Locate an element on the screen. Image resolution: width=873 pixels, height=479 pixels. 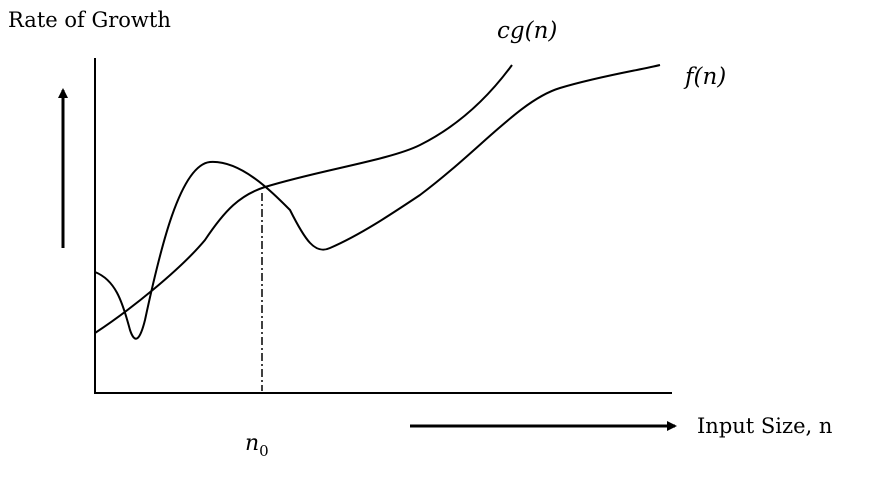
threshold-label: n0 is located at coordinates (257, 445).